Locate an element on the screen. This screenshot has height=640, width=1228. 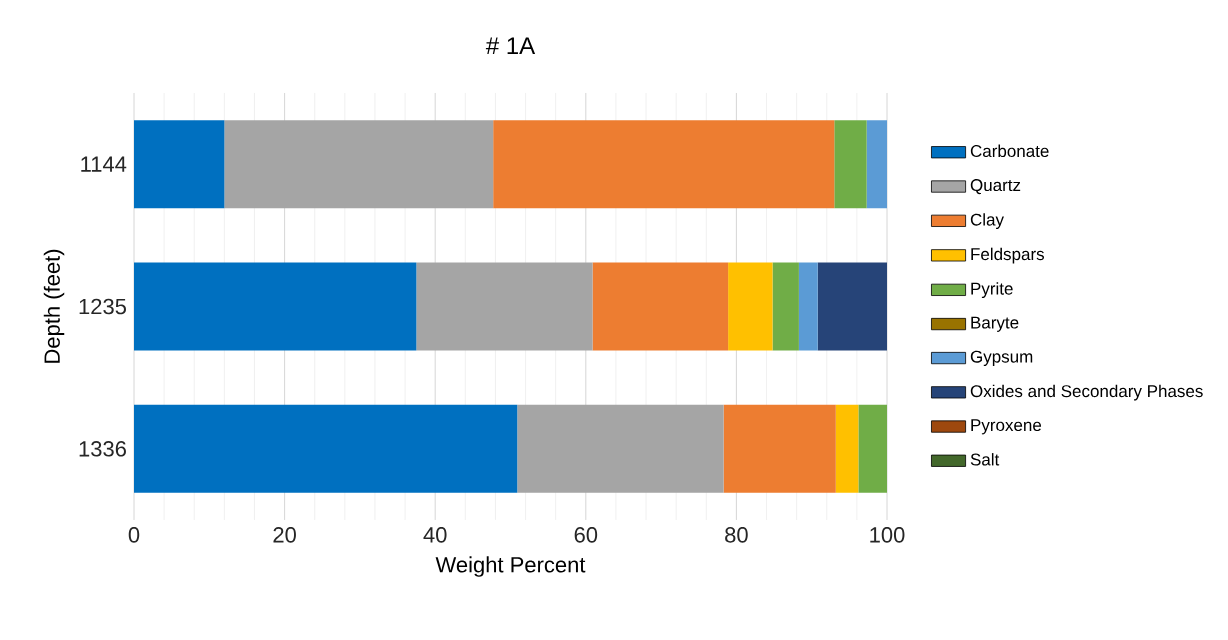
y-axis-title: Depth (feet) is located at coordinates (54, 306).